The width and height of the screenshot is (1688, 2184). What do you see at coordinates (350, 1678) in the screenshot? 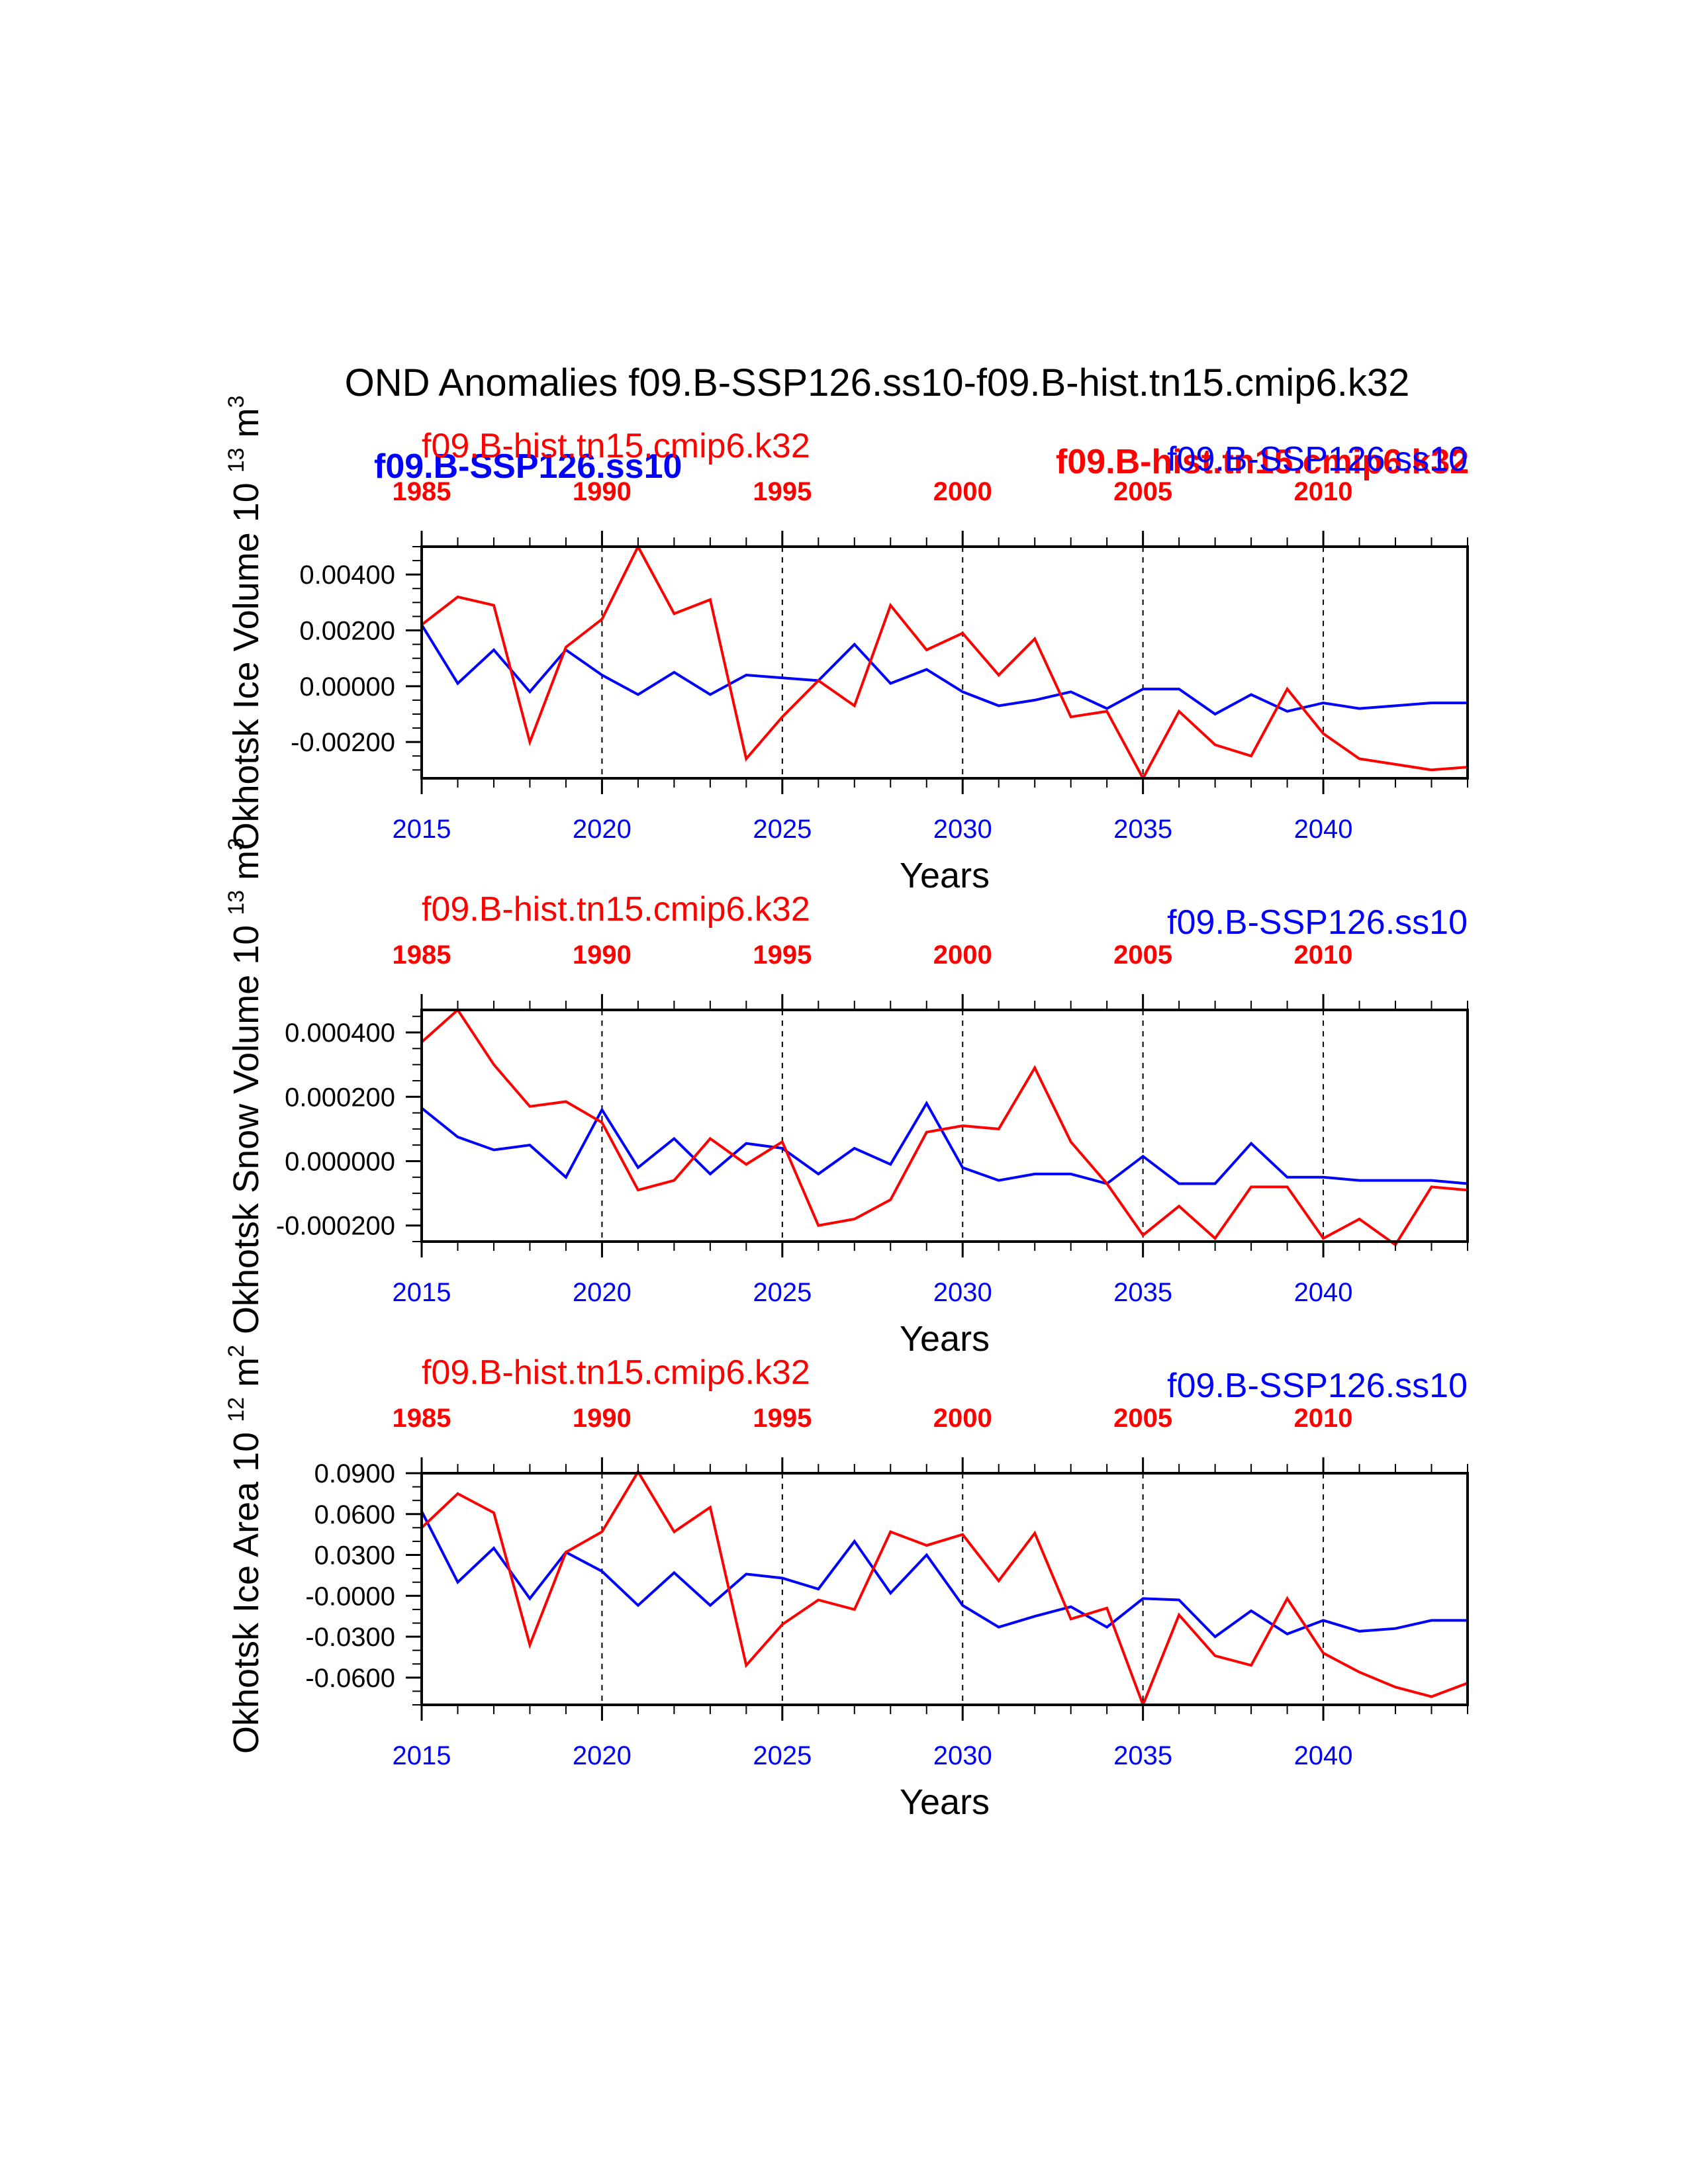
I see `y-tick-label: -0.0600` at bounding box center [350, 1678].